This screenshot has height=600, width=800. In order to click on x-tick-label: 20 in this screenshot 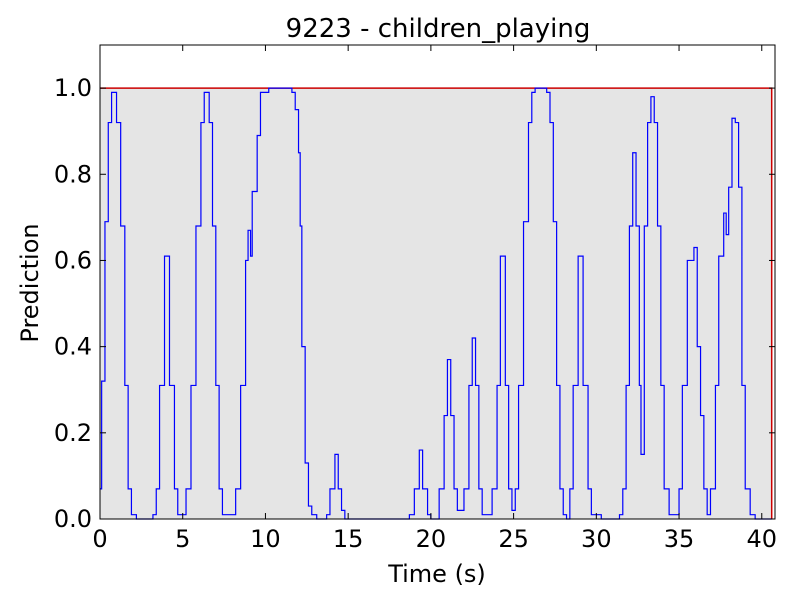, I will do `click(431, 539)`.